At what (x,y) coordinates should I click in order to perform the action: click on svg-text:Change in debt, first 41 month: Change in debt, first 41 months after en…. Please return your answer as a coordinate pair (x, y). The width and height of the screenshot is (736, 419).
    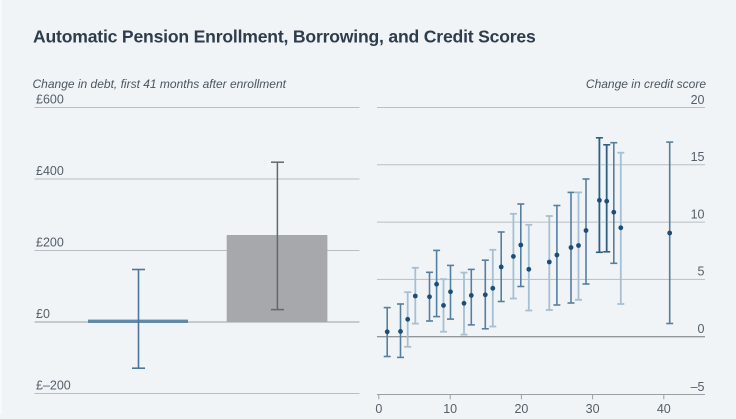
    Looking at the image, I should click on (160, 84).